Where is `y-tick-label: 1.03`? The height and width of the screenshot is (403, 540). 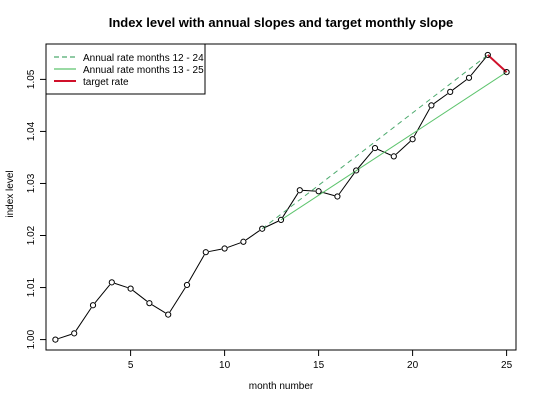
y-tick-label: 1.03 is located at coordinates (31, 183).